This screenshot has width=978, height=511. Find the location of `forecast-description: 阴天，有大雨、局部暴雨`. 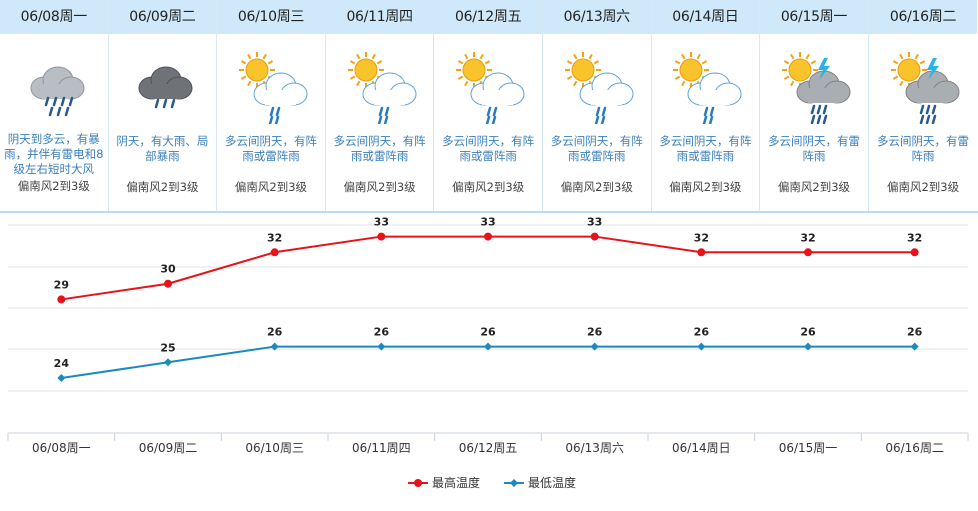

forecast-description: 阴天，有大雨、局部暴雨 is located at coordinates (162, 148).